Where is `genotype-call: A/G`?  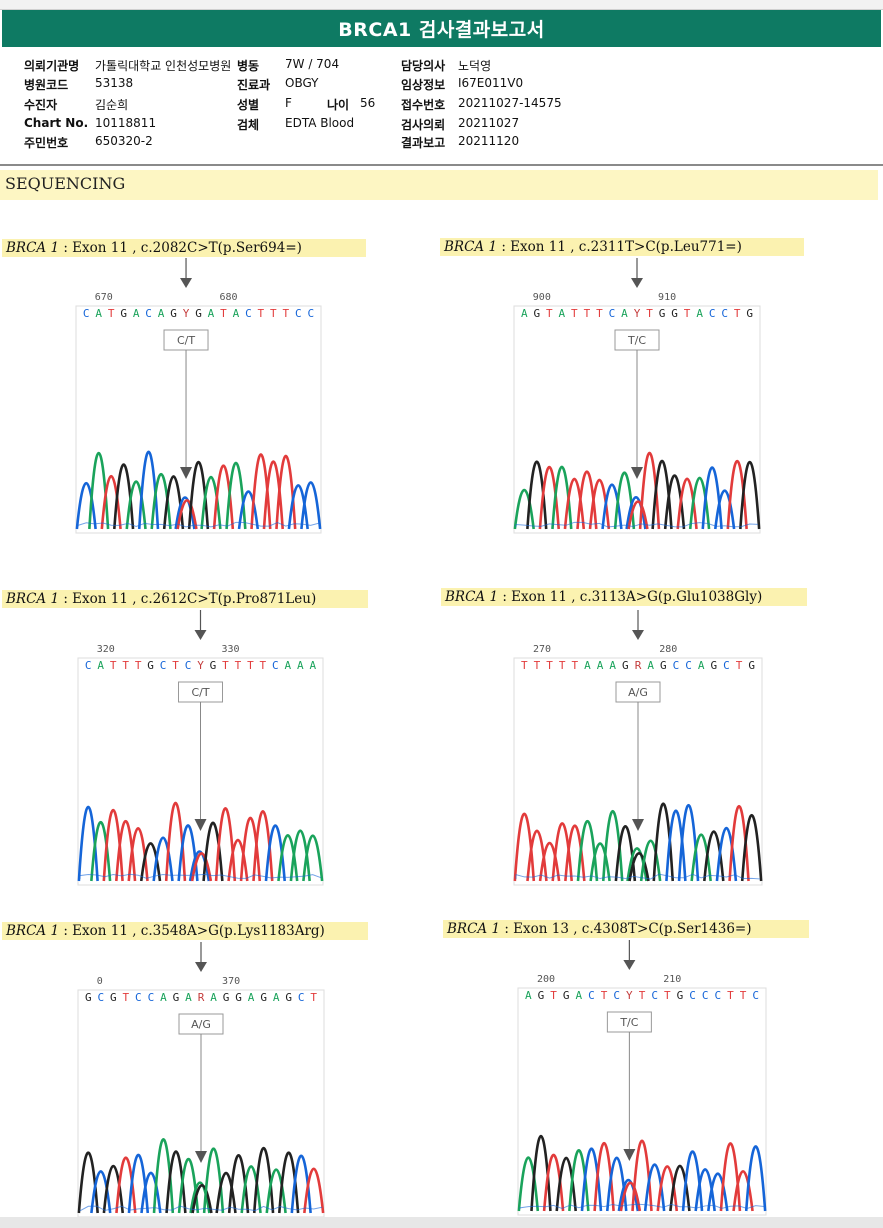
genotype-call: A/G is located at coordinates (638, 692).